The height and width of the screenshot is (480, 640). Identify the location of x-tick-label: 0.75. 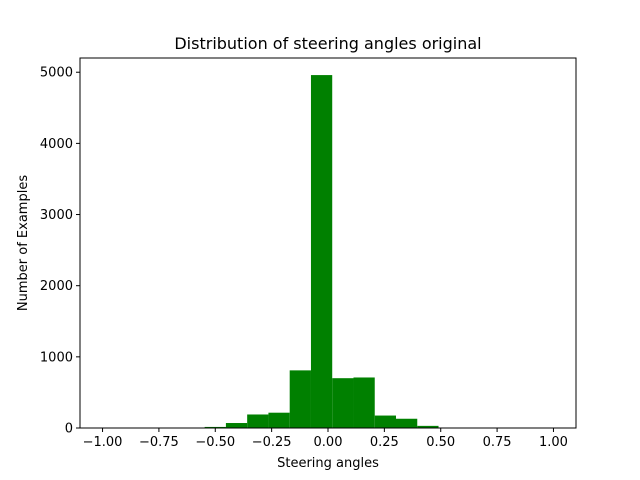
(497, 442).